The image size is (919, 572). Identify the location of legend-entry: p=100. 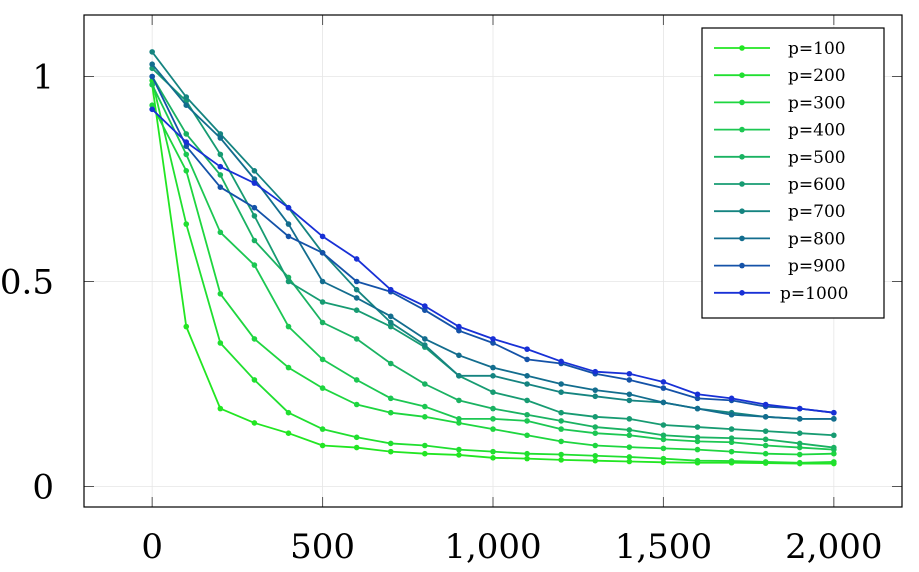
(780, 49).